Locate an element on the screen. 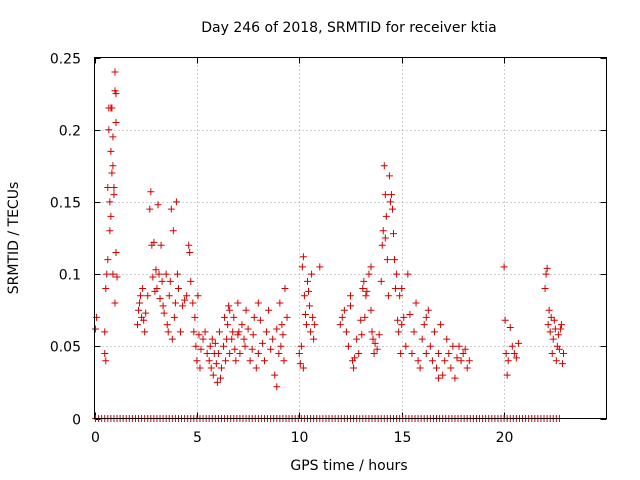  x-tick-label: 5 is located at coordinates (197, 438).